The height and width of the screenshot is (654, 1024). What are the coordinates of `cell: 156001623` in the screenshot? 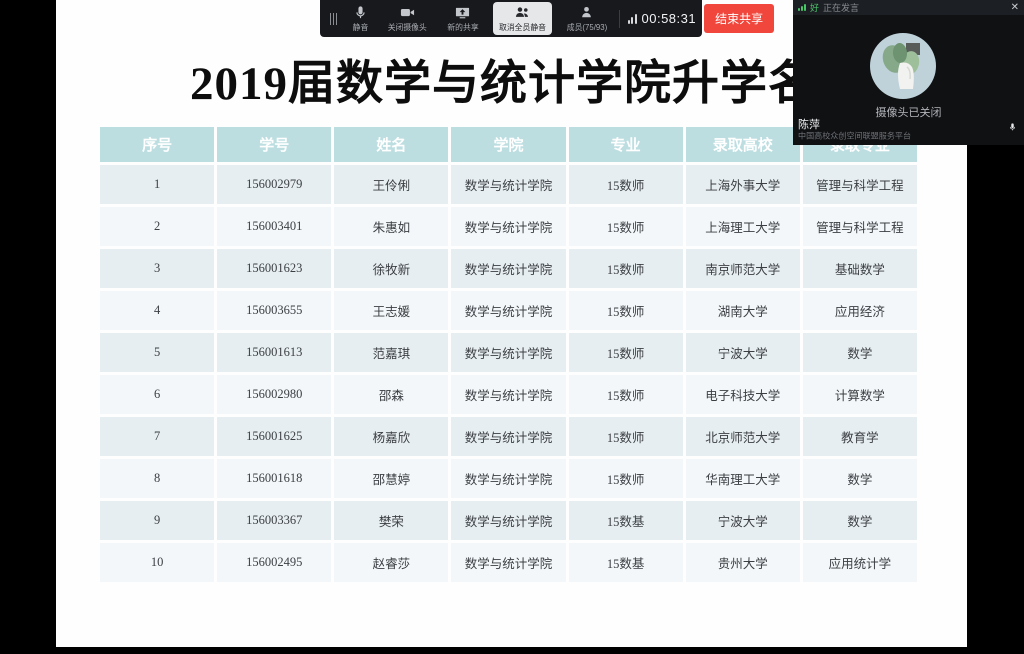 It's located at (274, 268).